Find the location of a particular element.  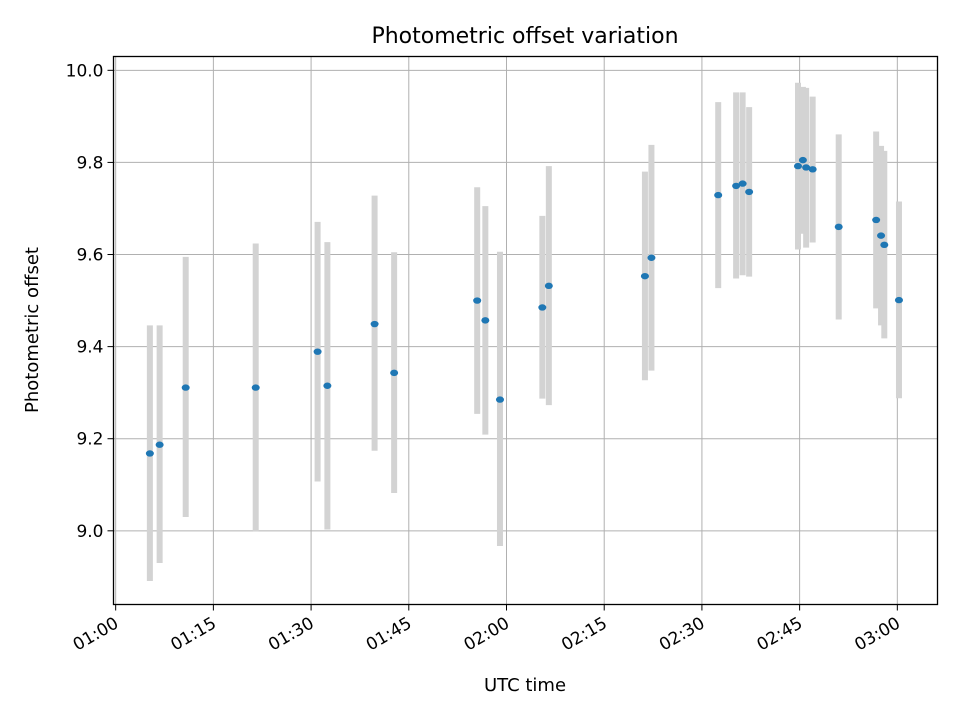

y-axis-label: Photometric offset is located at coordinates (32, 330).